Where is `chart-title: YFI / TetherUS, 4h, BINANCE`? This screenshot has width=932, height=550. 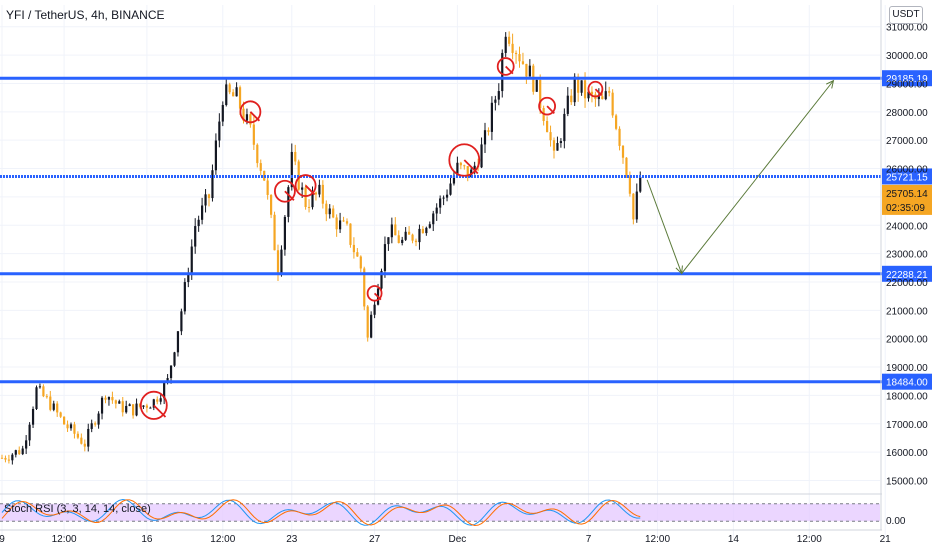 chart-title: YFI / TetherUS, 4h, BINANCE is located at coordinates (85, 15).